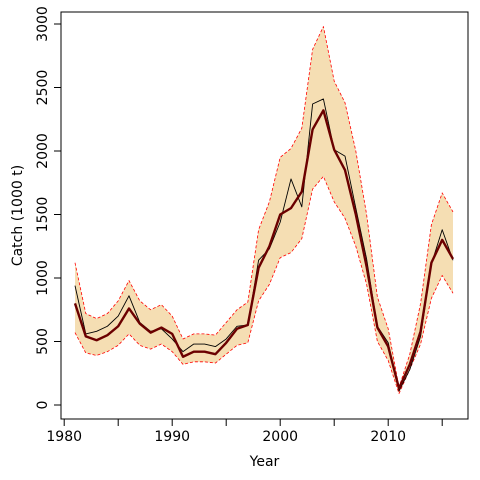 This screenshot has width=480, height=480. What do you see at coordinates (388, 437) in the screenshot?
I see `x-tick-label: 2010` at bounding box center [388, 437].